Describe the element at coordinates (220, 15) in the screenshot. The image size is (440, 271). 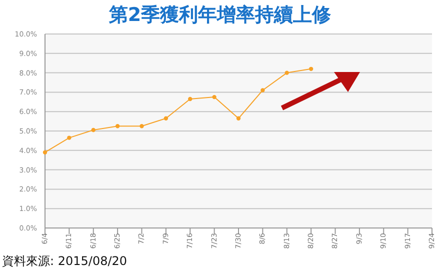
I see `chart-title: 第2季獲利年增率持續上修` at that location.